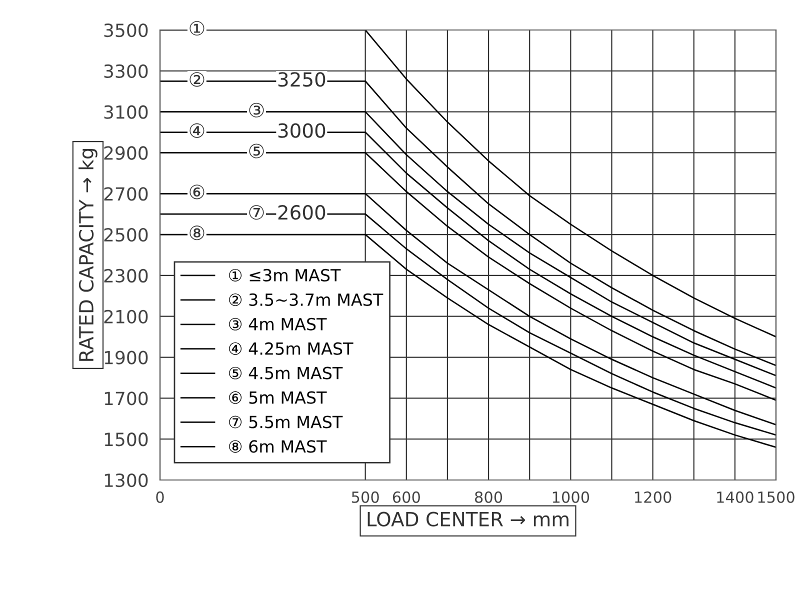  What do you see at coordinates (88, 255) in the screenshot?
I see `y-axis-title: RATED CAPACITY → kg` at bounding box center [88, 255].